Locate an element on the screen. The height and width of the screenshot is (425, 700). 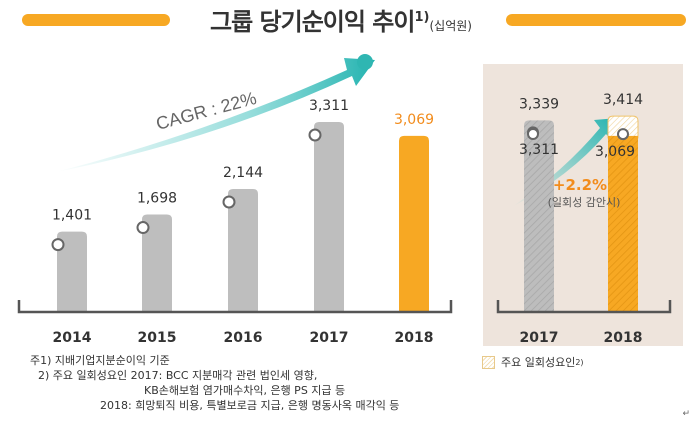
growth-rate-label: +2.2% is located at coordinates (580, 185).